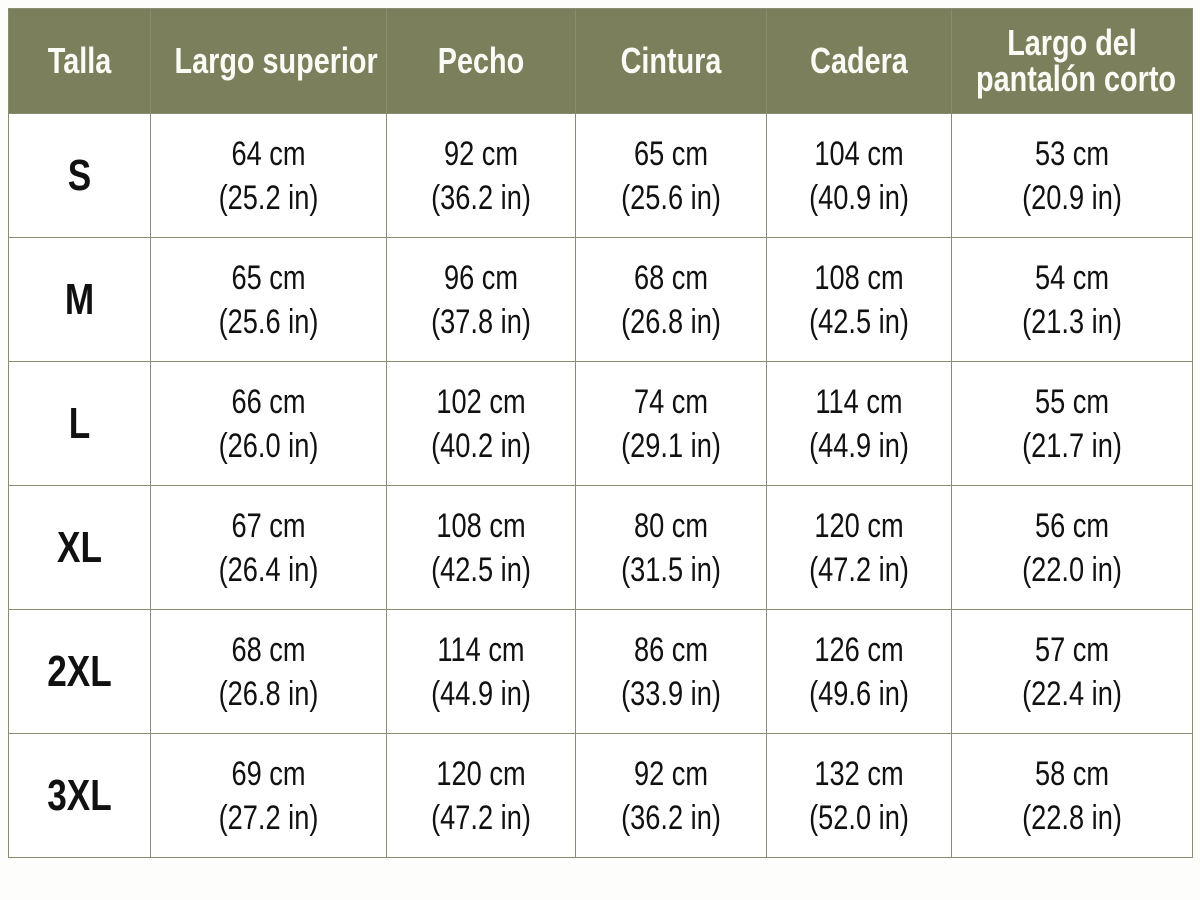  Describe the element at coordinates (1072, 299) in the screenshot. I see `measure-cell: 54 cm (21.3 in)` at that location.